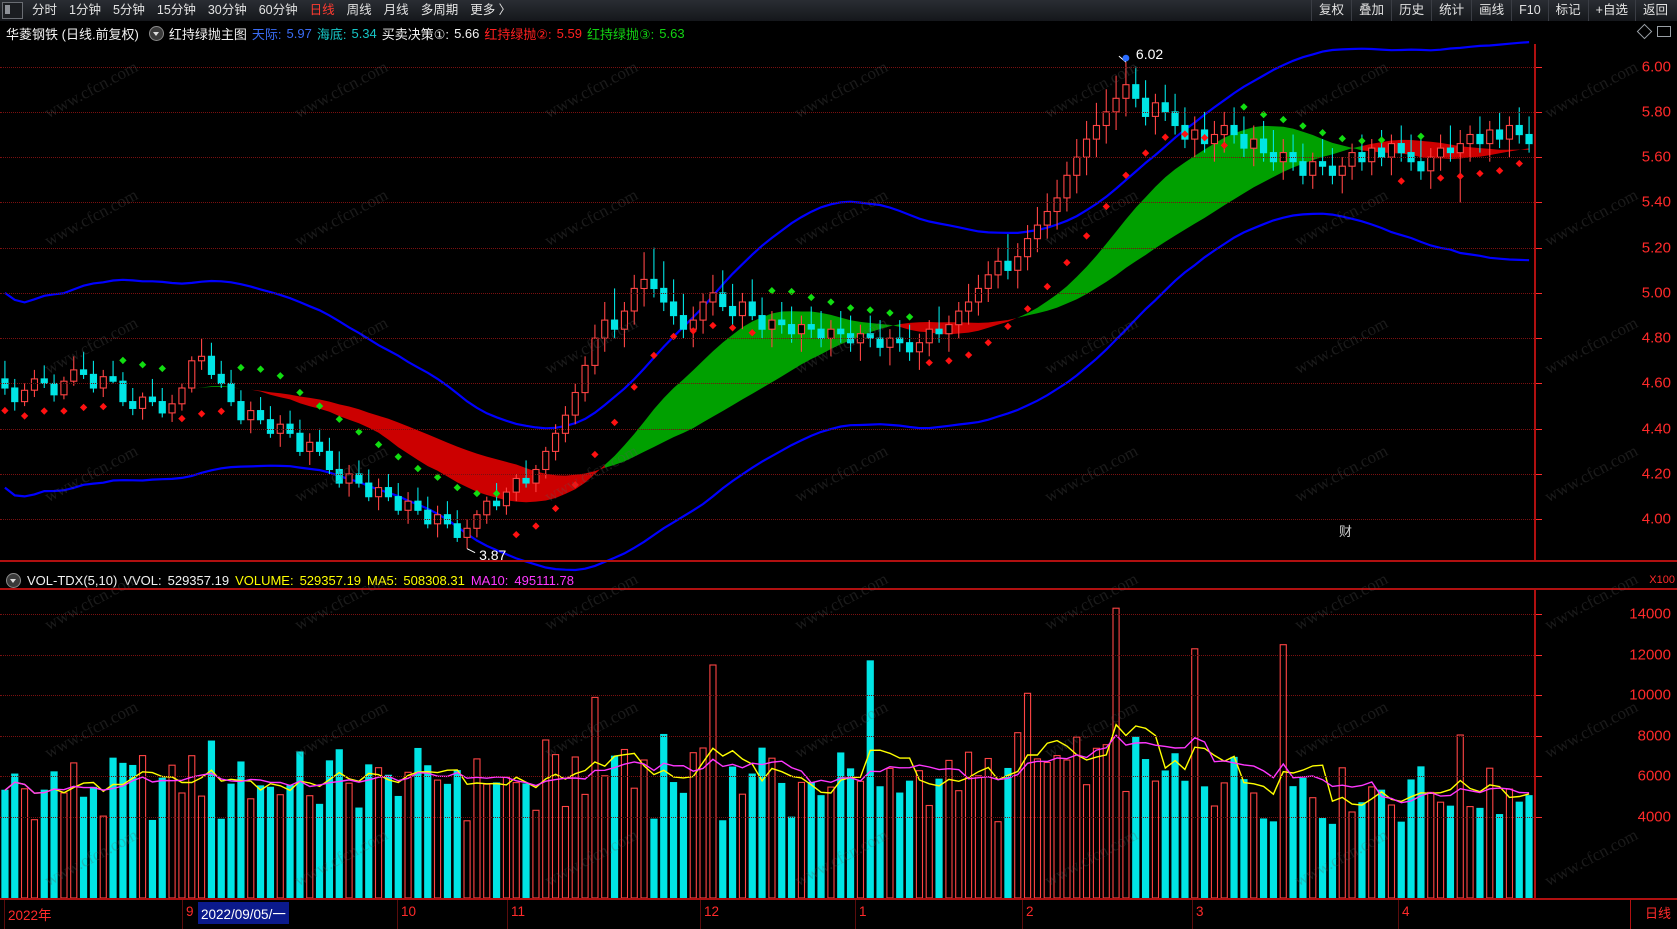 The height and width of the screenshot is (929, 1677). I want to click on period-tab-5: 60分钟, so click(278, 10).